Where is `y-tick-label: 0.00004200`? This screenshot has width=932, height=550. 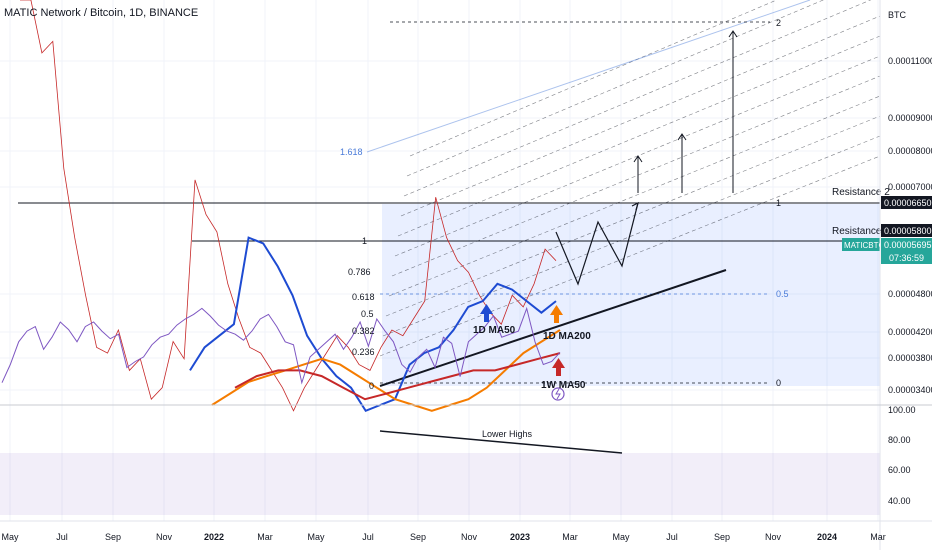 y-tick-label: 0.00004200 is located at coordinates (910, 332).